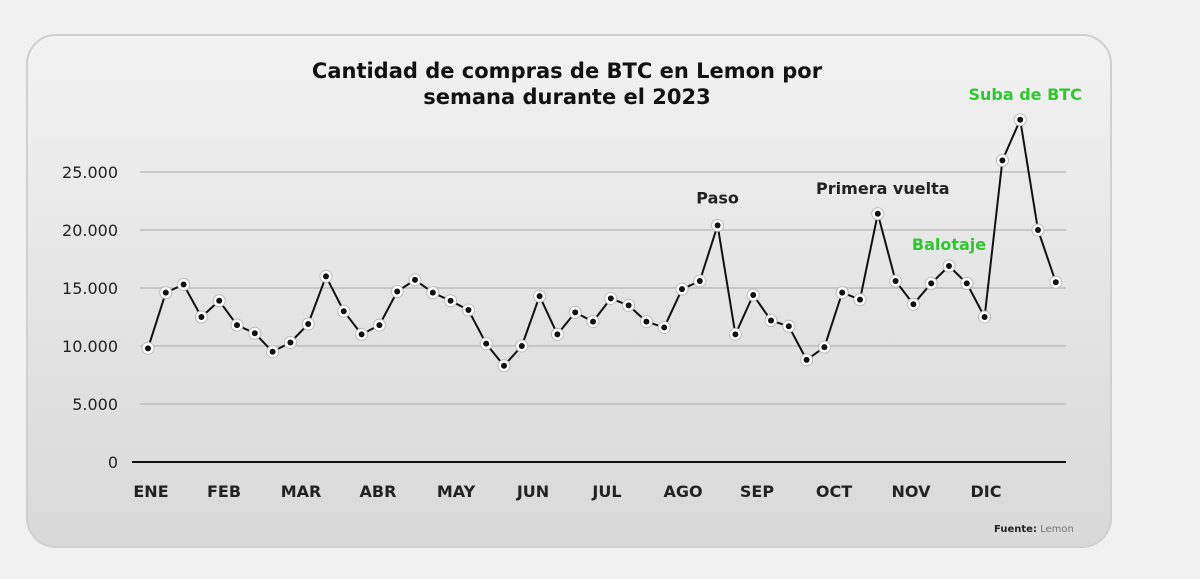 This screenshot has width=1200, height=579. What do you see at coordinates (567, 71) in the screenshot?
I see `chart-title-line-1: Cantidad de compras de BTC en Lemon por` at bounding box center [567, 71].